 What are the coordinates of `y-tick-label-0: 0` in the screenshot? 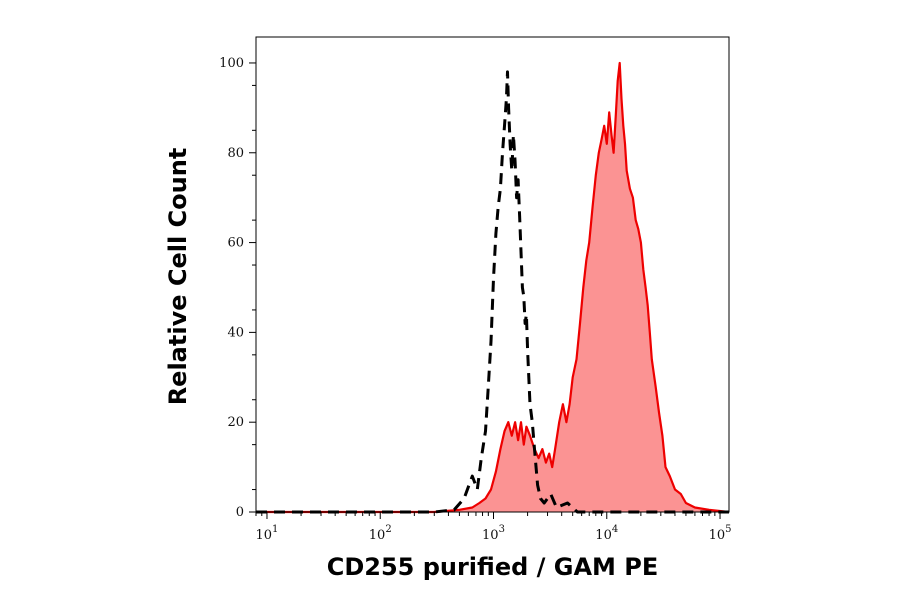 It's located at (240, 512).